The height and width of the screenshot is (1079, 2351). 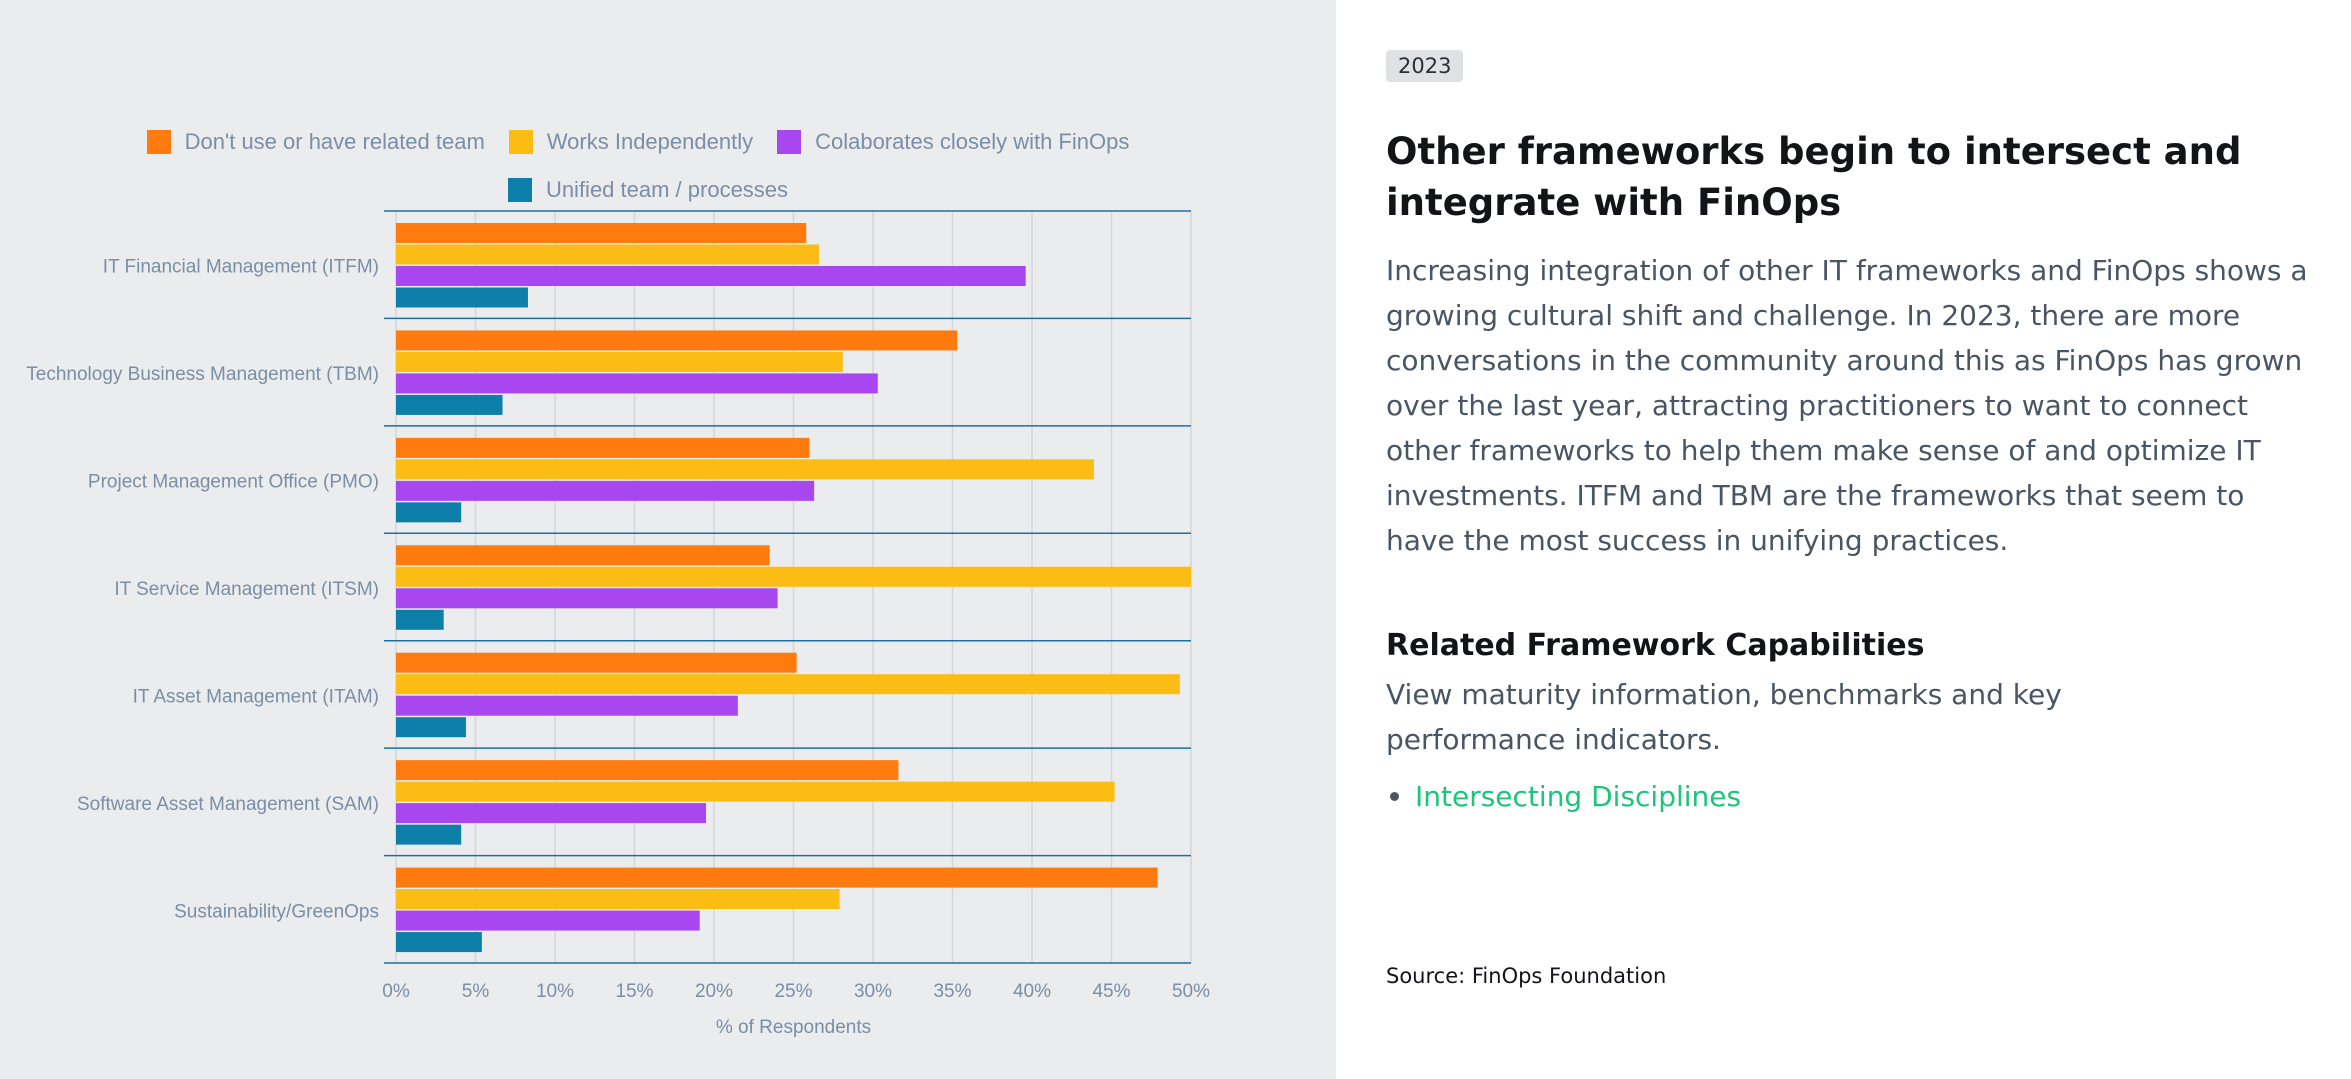 I want to click on legend-swatch-unified, so click(x=519, y=190).